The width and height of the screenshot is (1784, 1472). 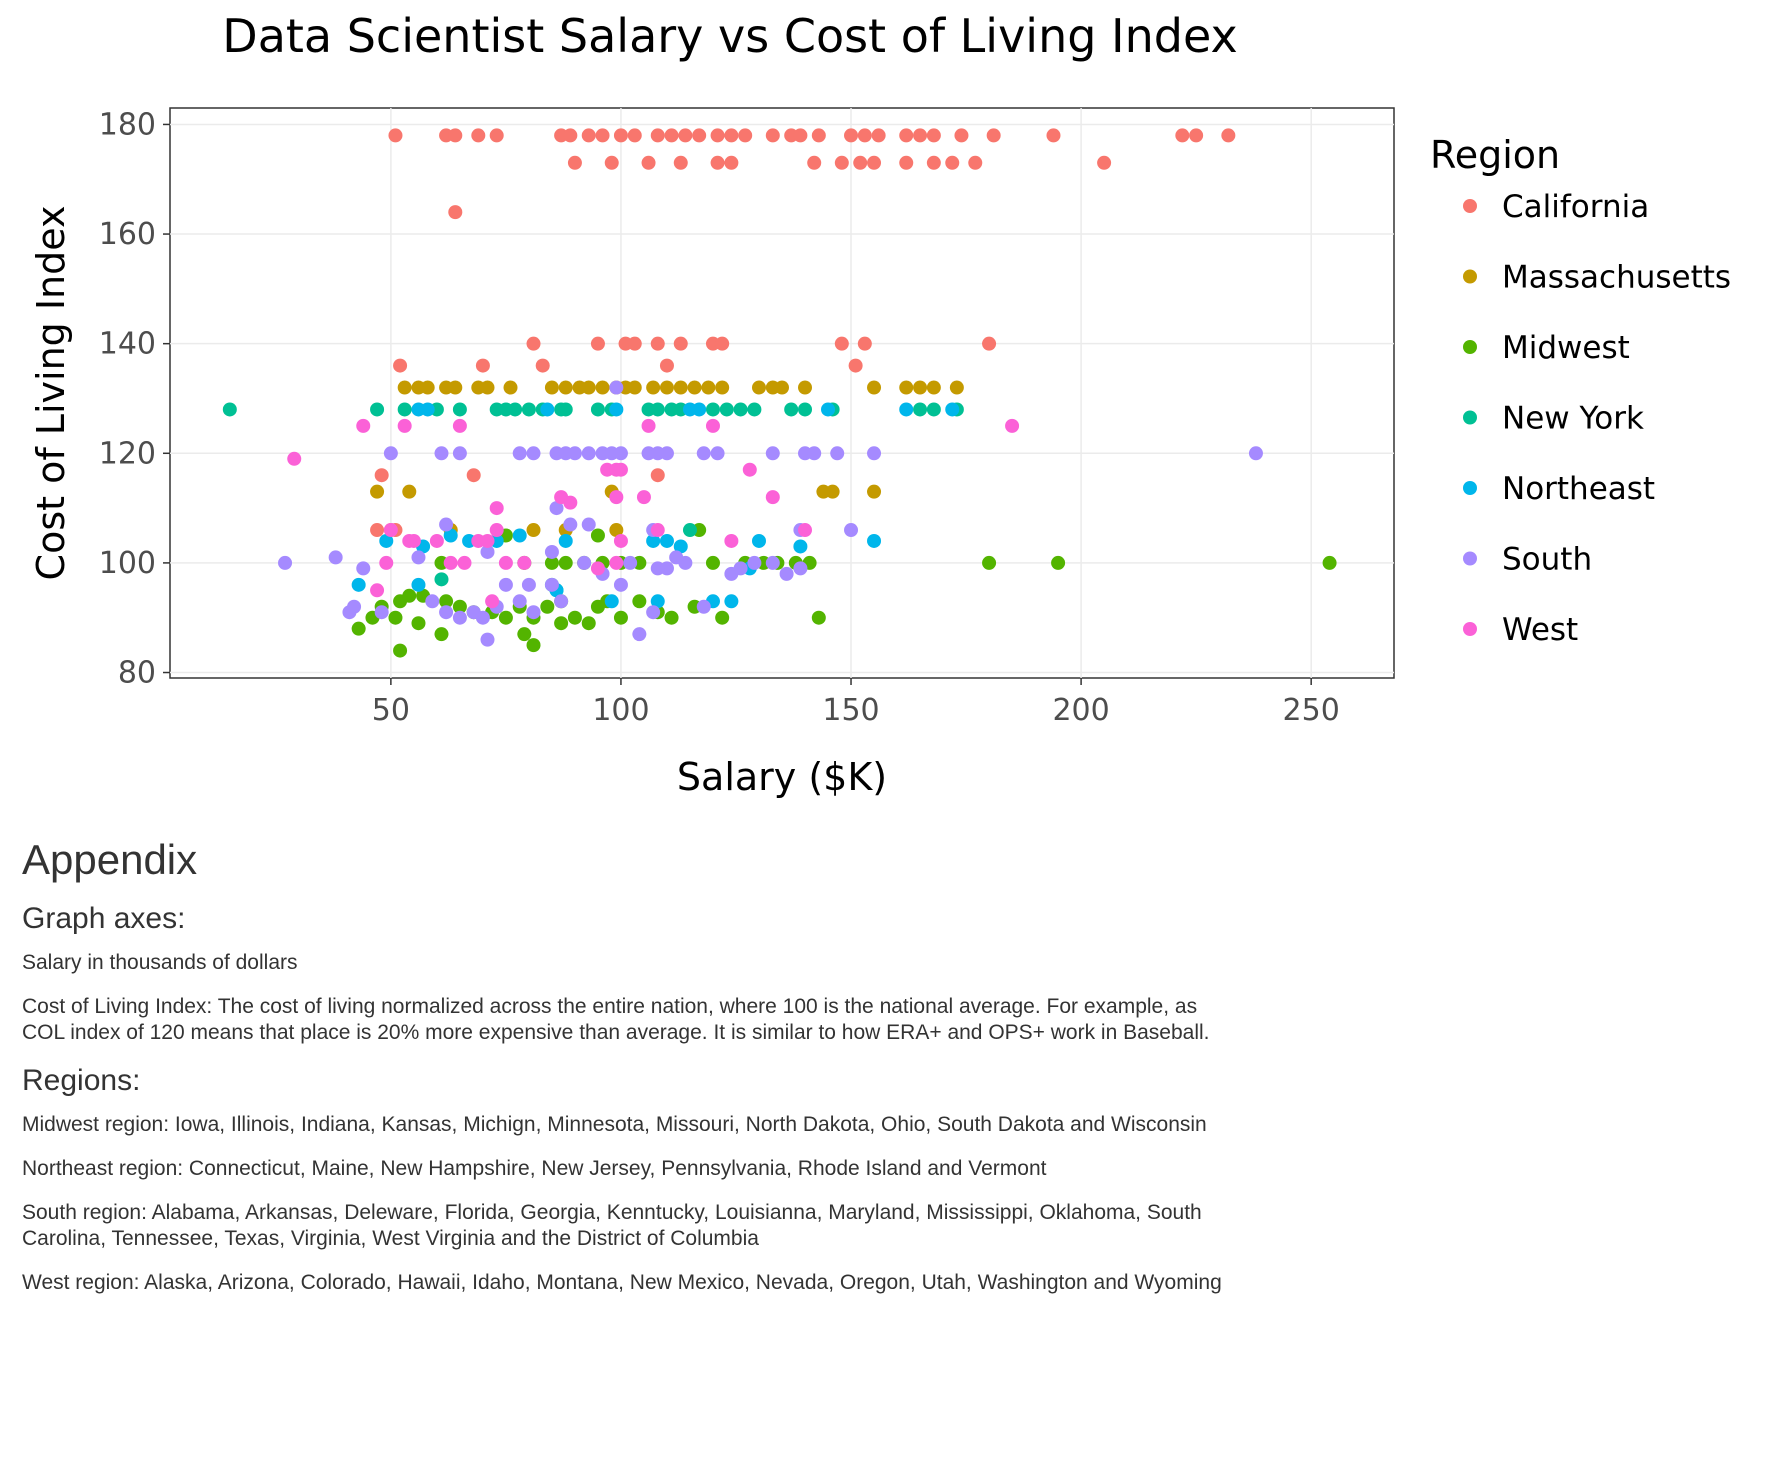 I want to click on x-tick-label: 150, so click(x=850, y=710).